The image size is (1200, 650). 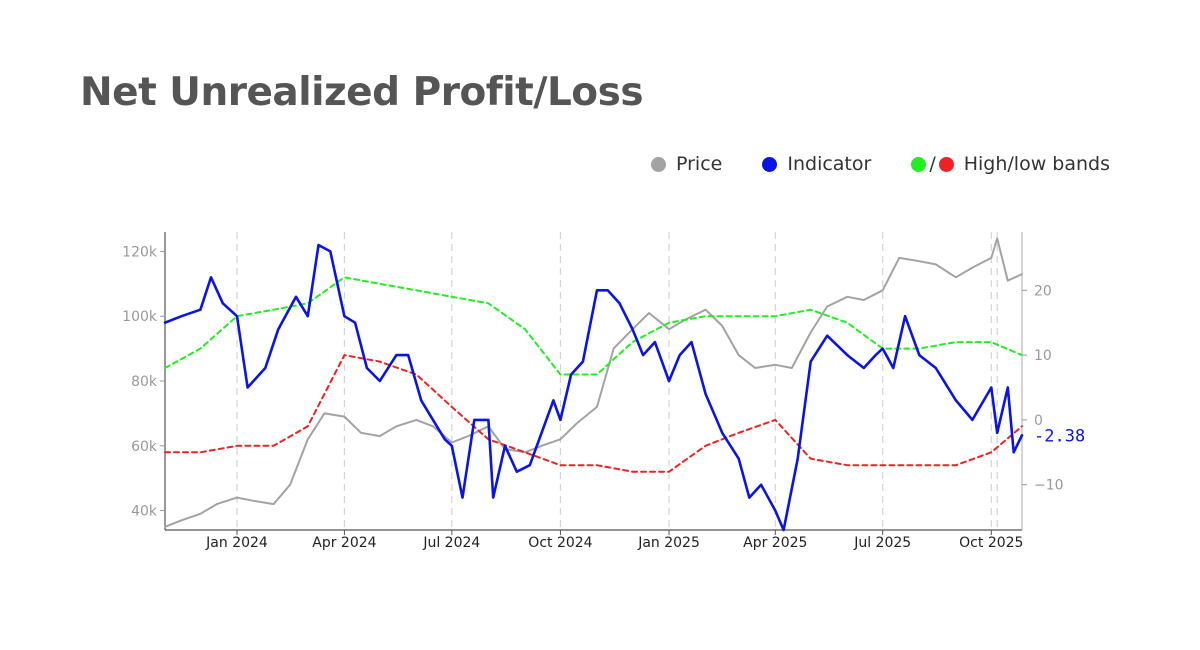 What do you see at coordinates (668, 543) in the screenshot?
I see `x-tick-label: Jan 2025` at bounding box center [668, 543].